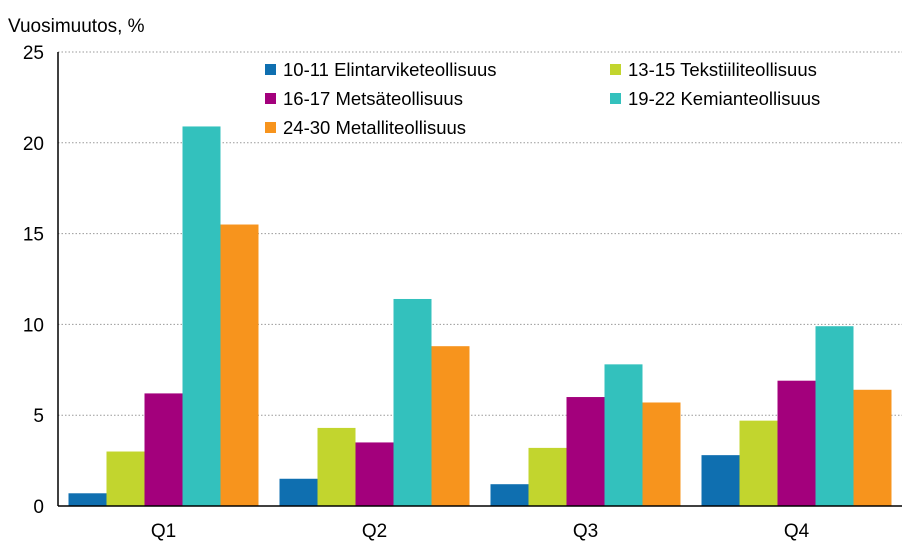  Describe the element at coordinates (797, 531) in the screenshot. I see `x-tick-label: Q4` at that location.